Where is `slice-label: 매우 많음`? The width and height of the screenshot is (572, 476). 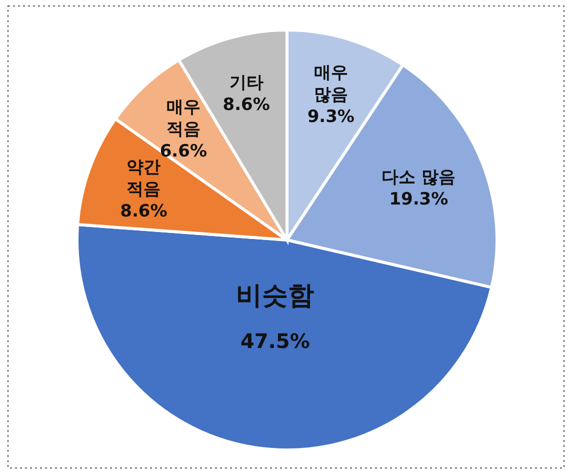 slice-label: 매우 많음 is located at coordinates (331, 84).